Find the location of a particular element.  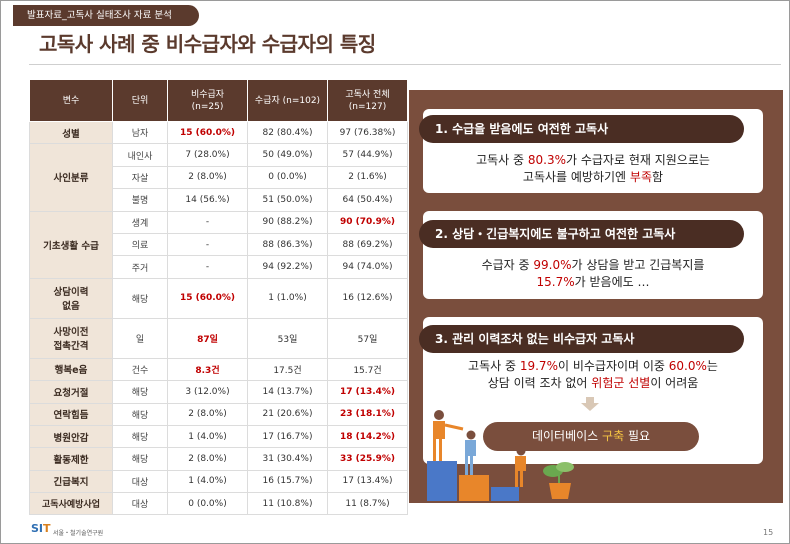

cell-total: 16 (12.6%) is located at coordinates (367, 298).